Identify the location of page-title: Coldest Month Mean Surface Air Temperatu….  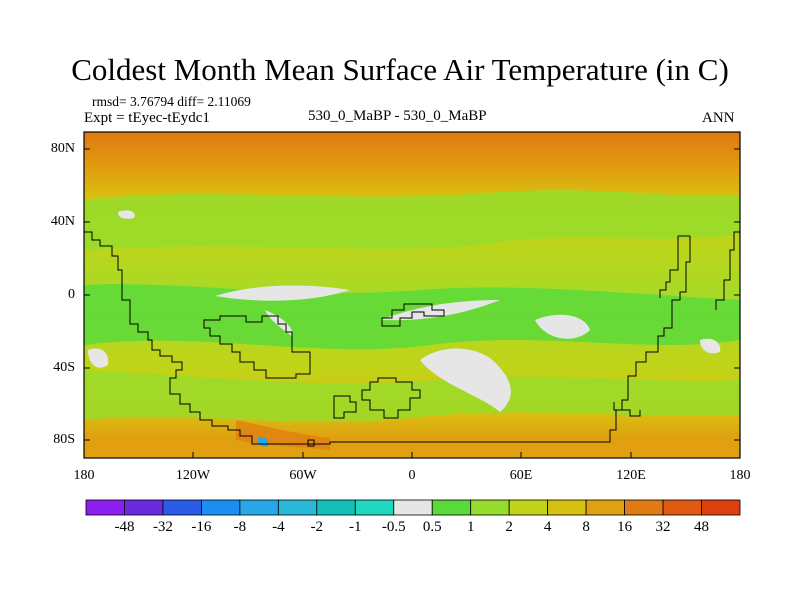
(400, 69).